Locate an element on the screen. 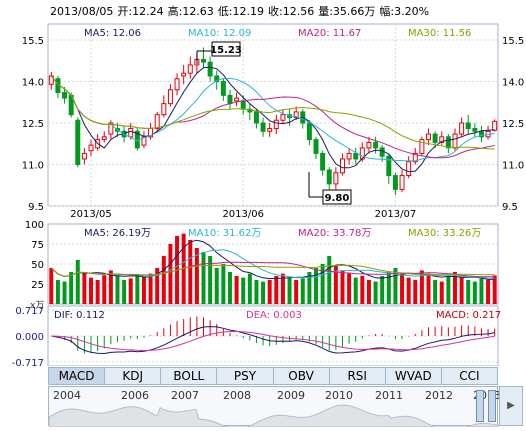 The height and width of the screenshot is (431, 526). high-annotation: 15.23 is located at coordinates (219, 52).